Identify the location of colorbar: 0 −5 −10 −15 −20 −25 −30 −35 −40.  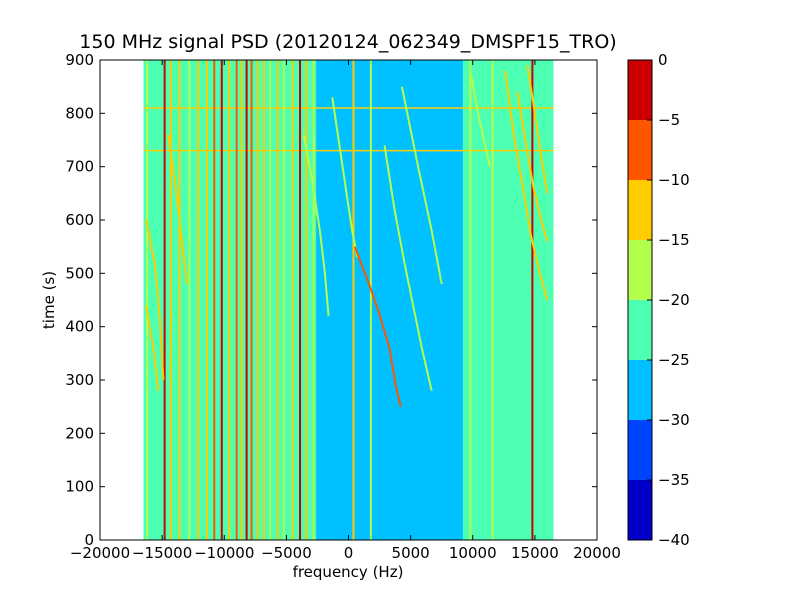
(658, 300).